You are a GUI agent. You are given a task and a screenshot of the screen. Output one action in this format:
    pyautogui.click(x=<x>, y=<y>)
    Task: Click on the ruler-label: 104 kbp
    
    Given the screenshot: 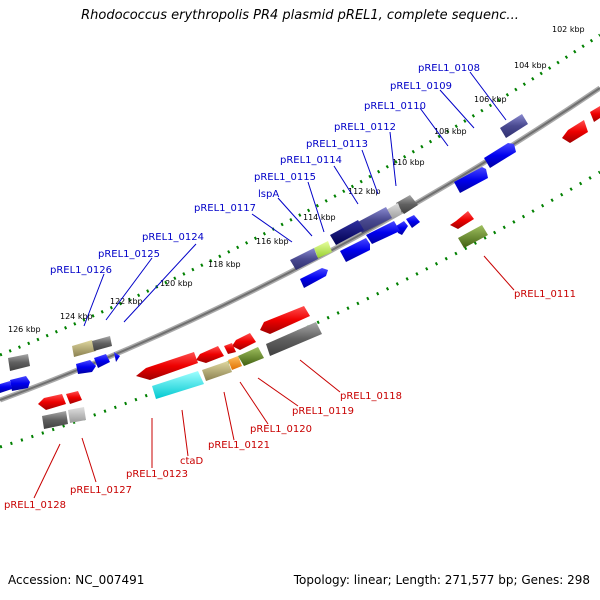 What is the action you would take?
    pyautogui.click(x=530, y=65)
    